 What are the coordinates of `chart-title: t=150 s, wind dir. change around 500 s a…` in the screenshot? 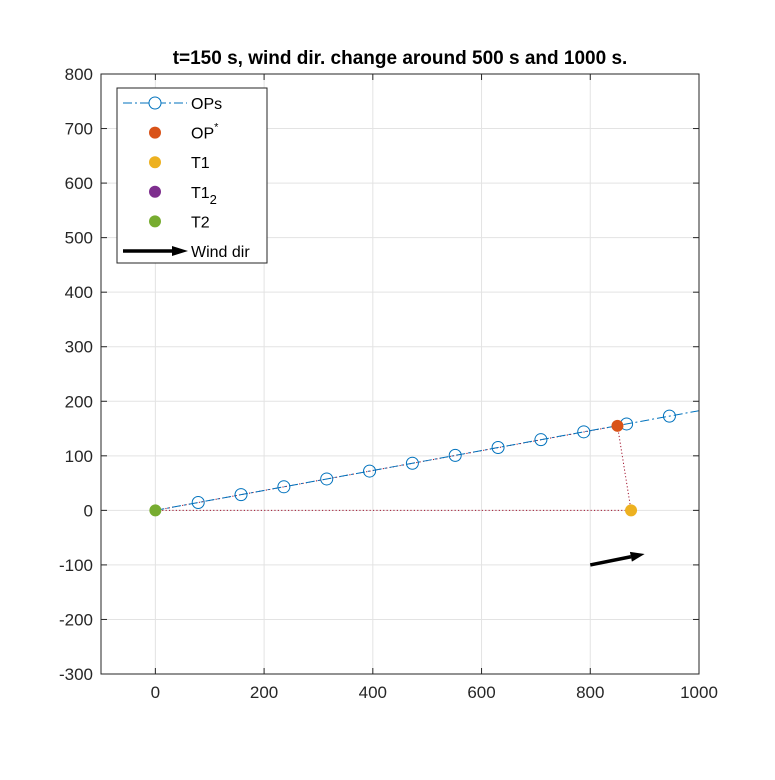 It's located at (400, 58).